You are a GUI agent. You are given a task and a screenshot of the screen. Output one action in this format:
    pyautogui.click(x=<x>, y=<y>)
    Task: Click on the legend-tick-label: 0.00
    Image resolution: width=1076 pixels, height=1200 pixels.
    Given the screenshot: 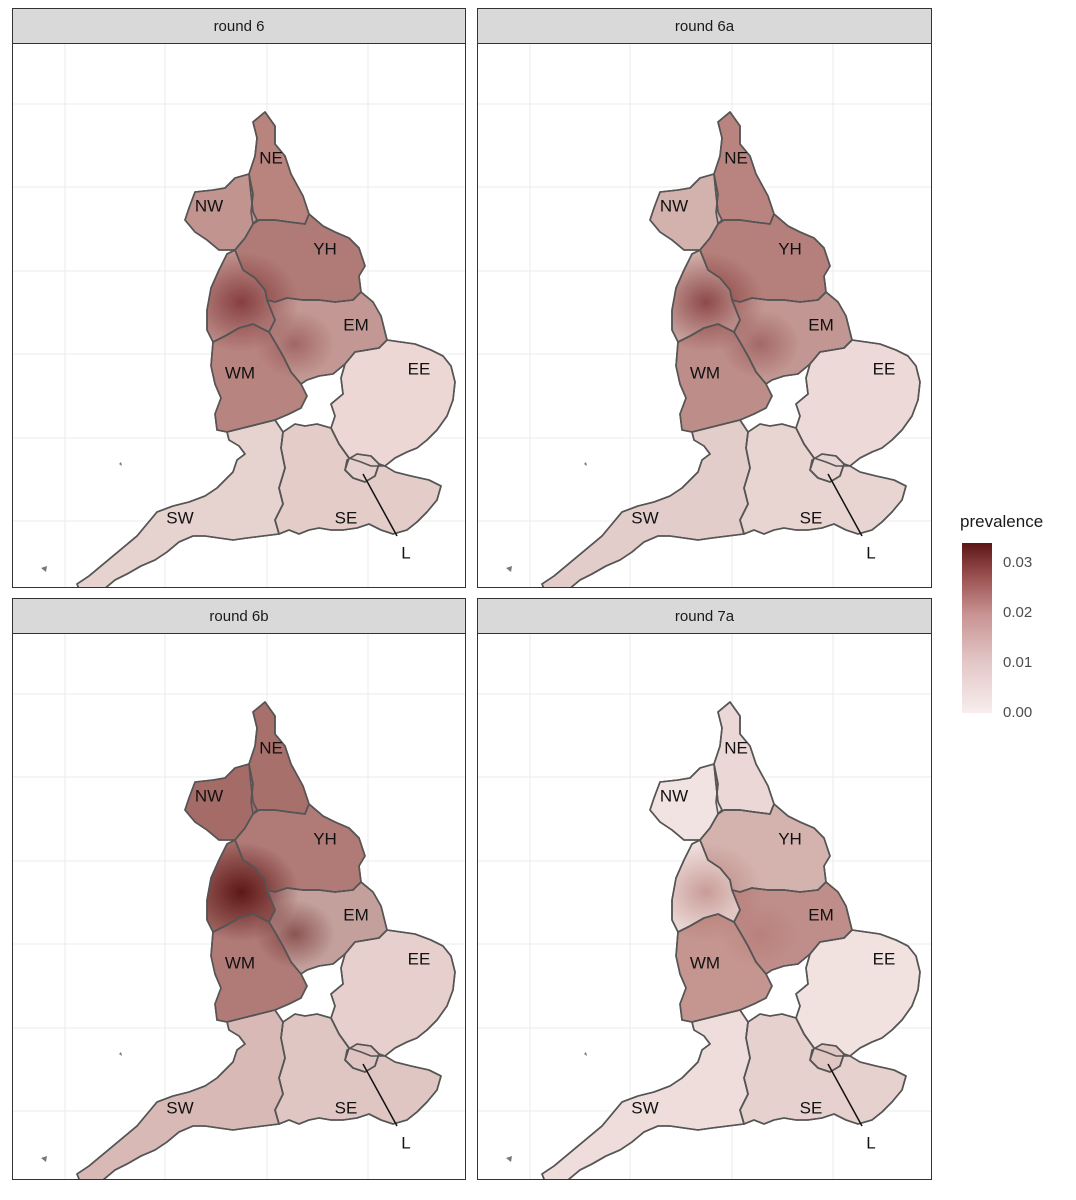 What is the action you would take?
    pyautogui.click(x=1018, y=712)
    